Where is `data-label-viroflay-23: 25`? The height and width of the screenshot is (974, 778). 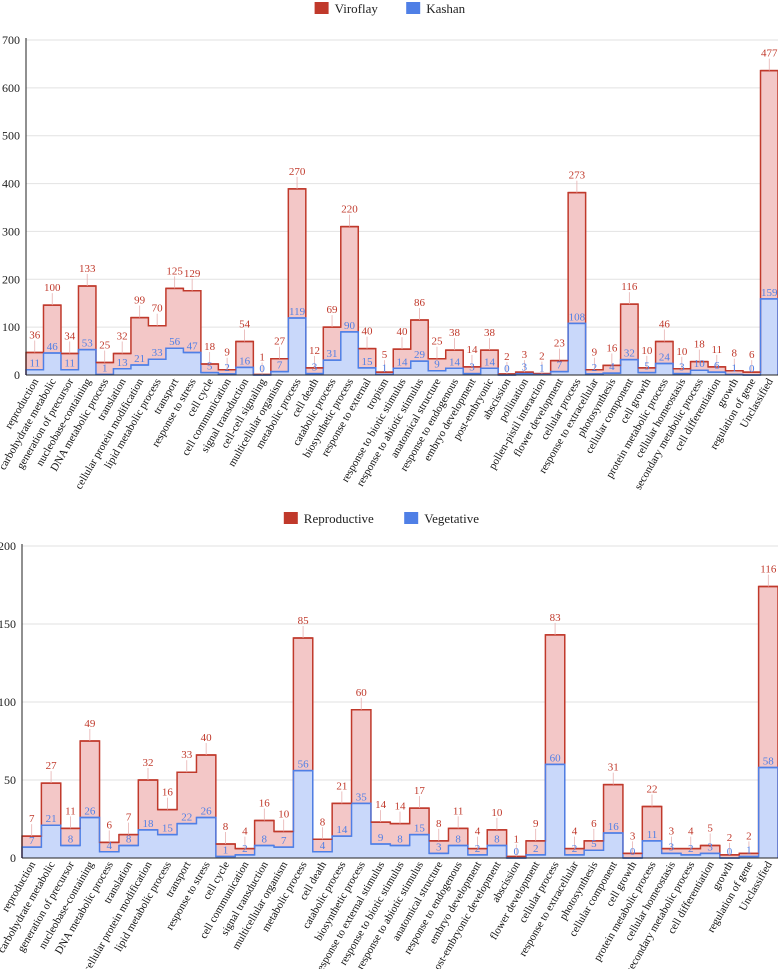 data-label-viroflay-23: 25 is located at coordinates (437, 342).